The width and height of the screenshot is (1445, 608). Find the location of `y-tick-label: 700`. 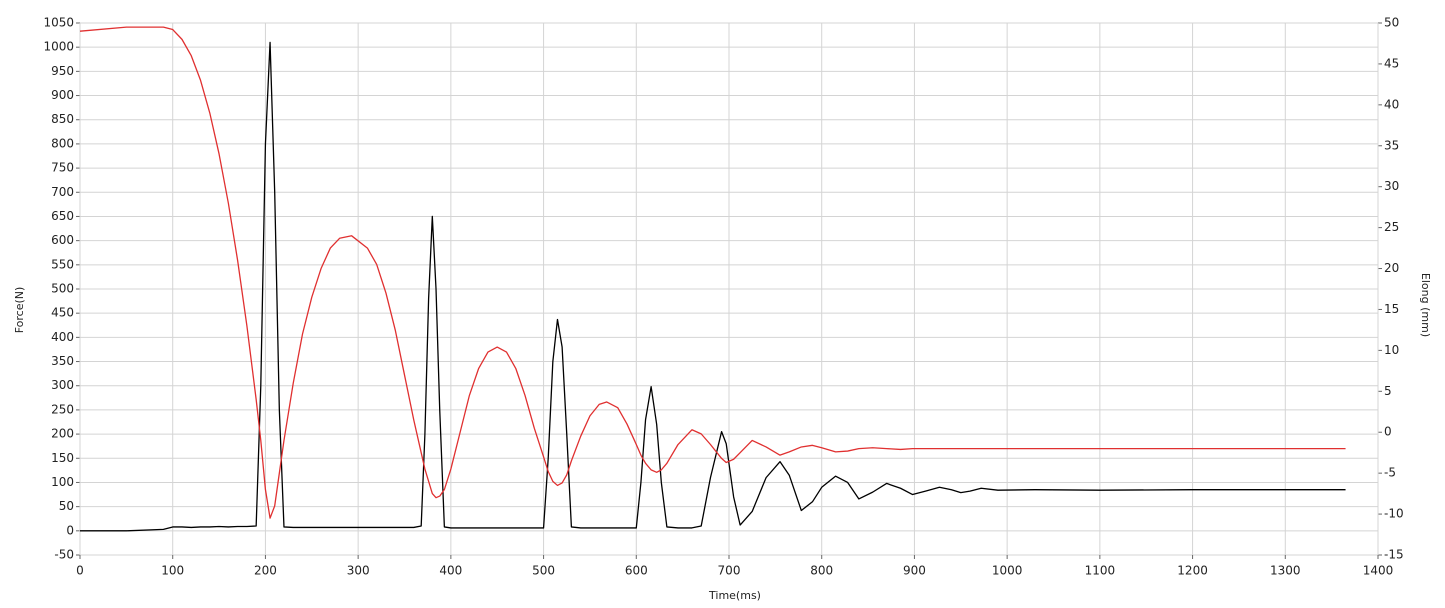

y-tick-label: 700 is located at coordinates (62, 192).